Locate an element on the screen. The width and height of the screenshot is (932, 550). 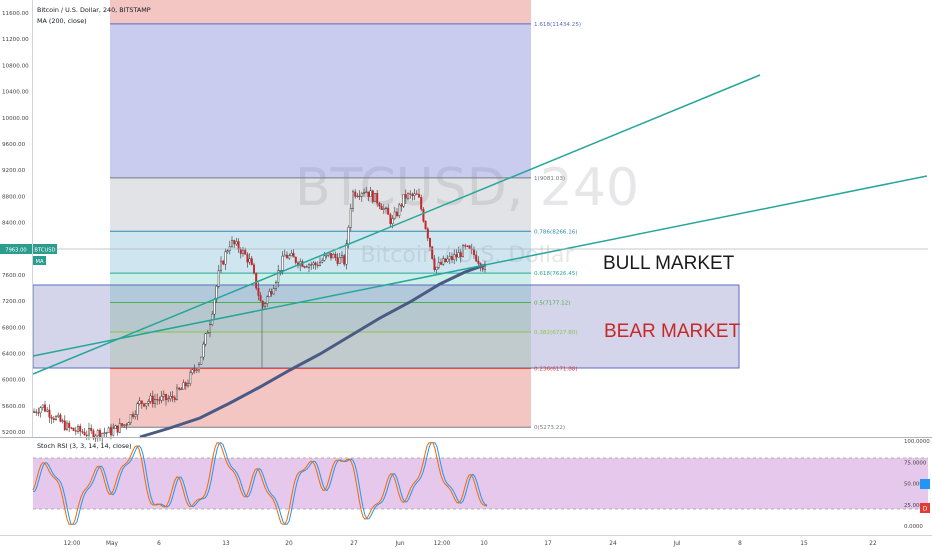
price-tick-label: 7600.00 is located at coordinates (14, 276).